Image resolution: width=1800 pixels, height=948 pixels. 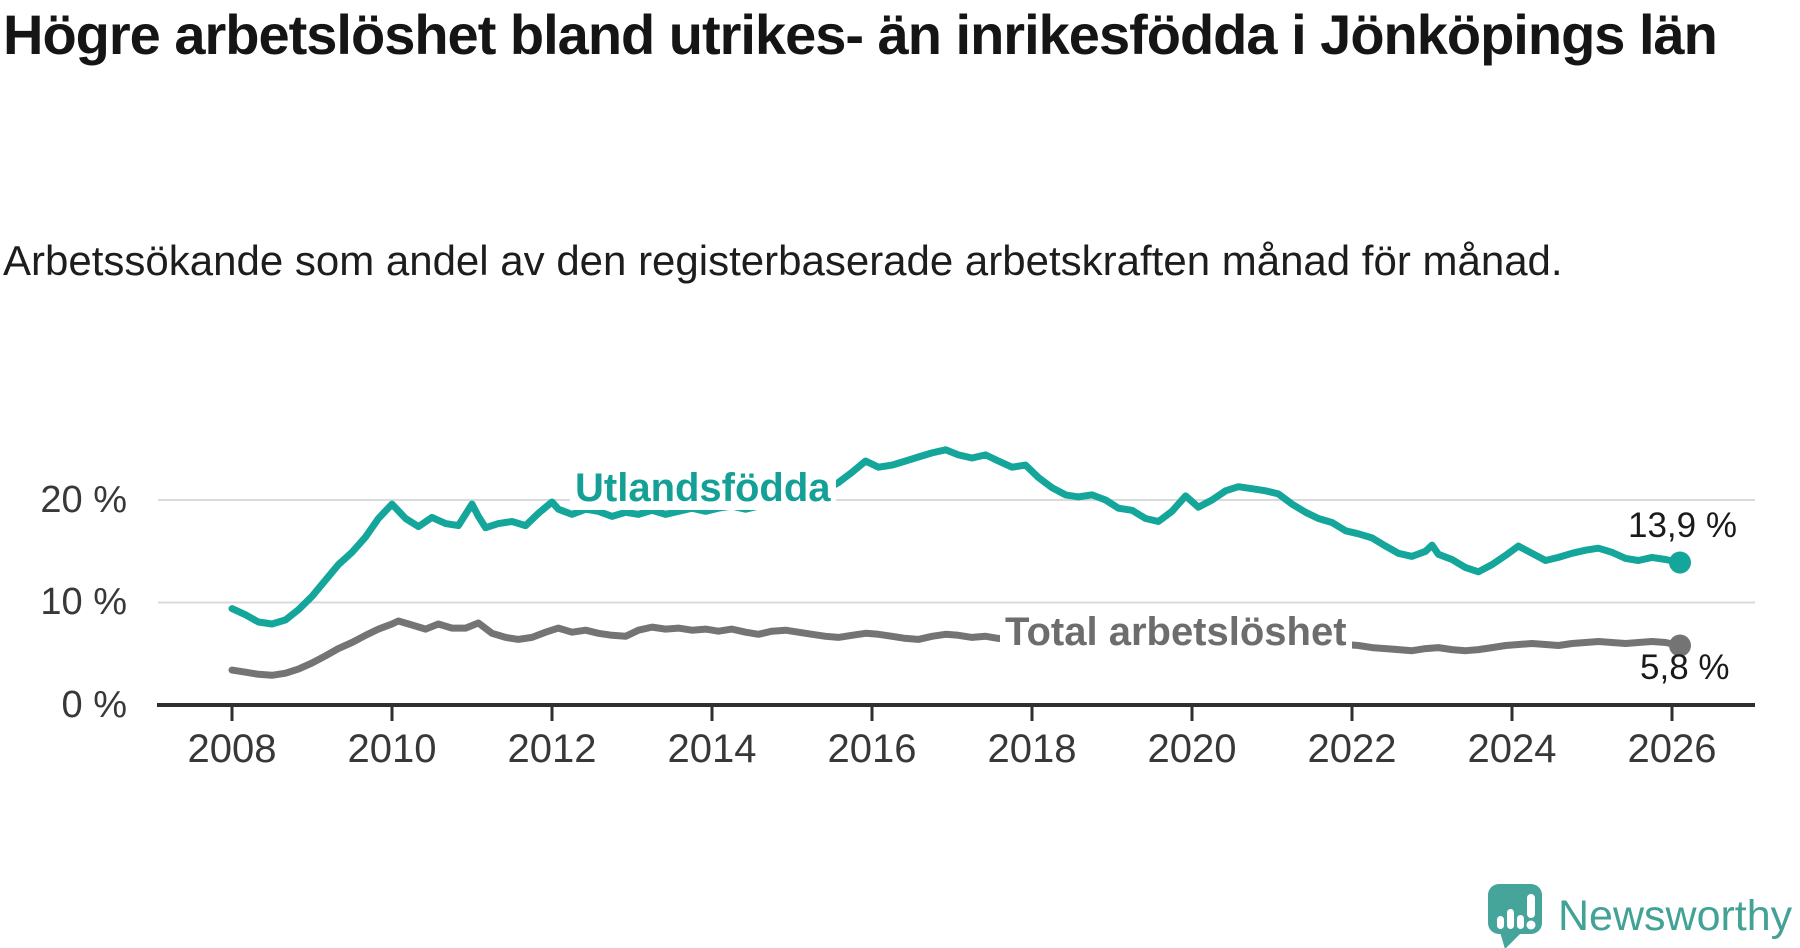 I want to click on x-axis-label-2014: 2014, so click(x=712, y=749).